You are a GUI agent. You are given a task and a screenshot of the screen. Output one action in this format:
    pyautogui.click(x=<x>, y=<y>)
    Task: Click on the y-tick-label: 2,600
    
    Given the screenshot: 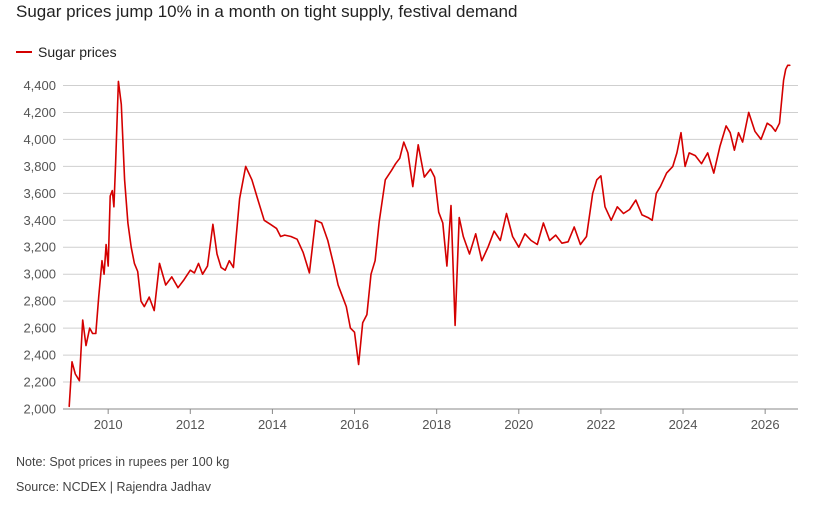 What is the action you would take?
    pyautogui.click(x=39, y=328)
    